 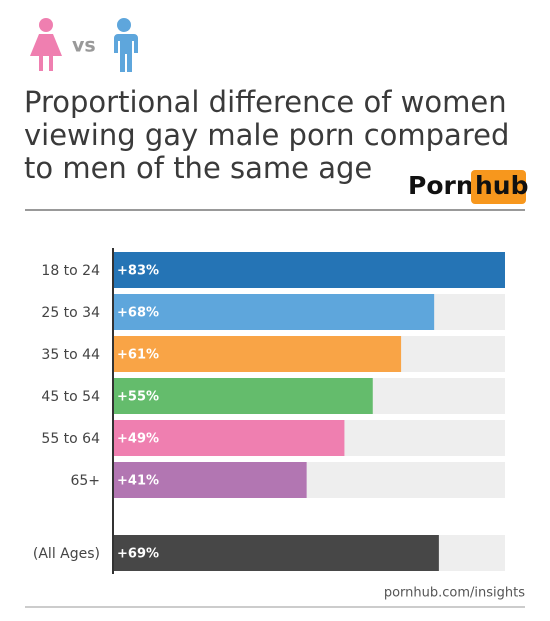 What do you see at coordinates (454, 593) in the screenshot?
I see `source: pornhub.com/insights` at bounding box center [454, 593].